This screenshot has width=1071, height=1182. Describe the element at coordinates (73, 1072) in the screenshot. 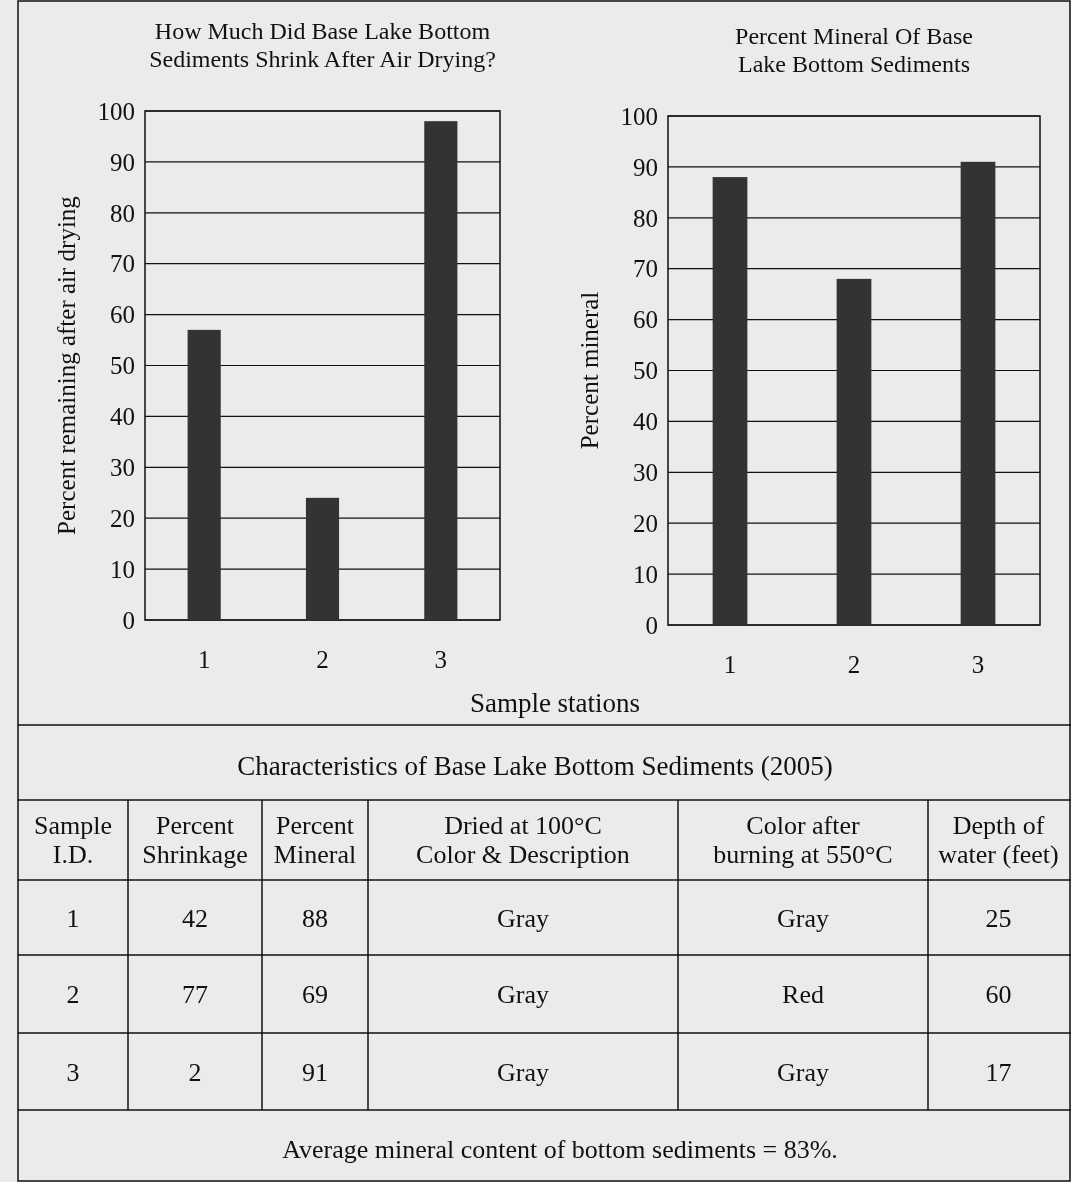

I see `text: 3` at that location.